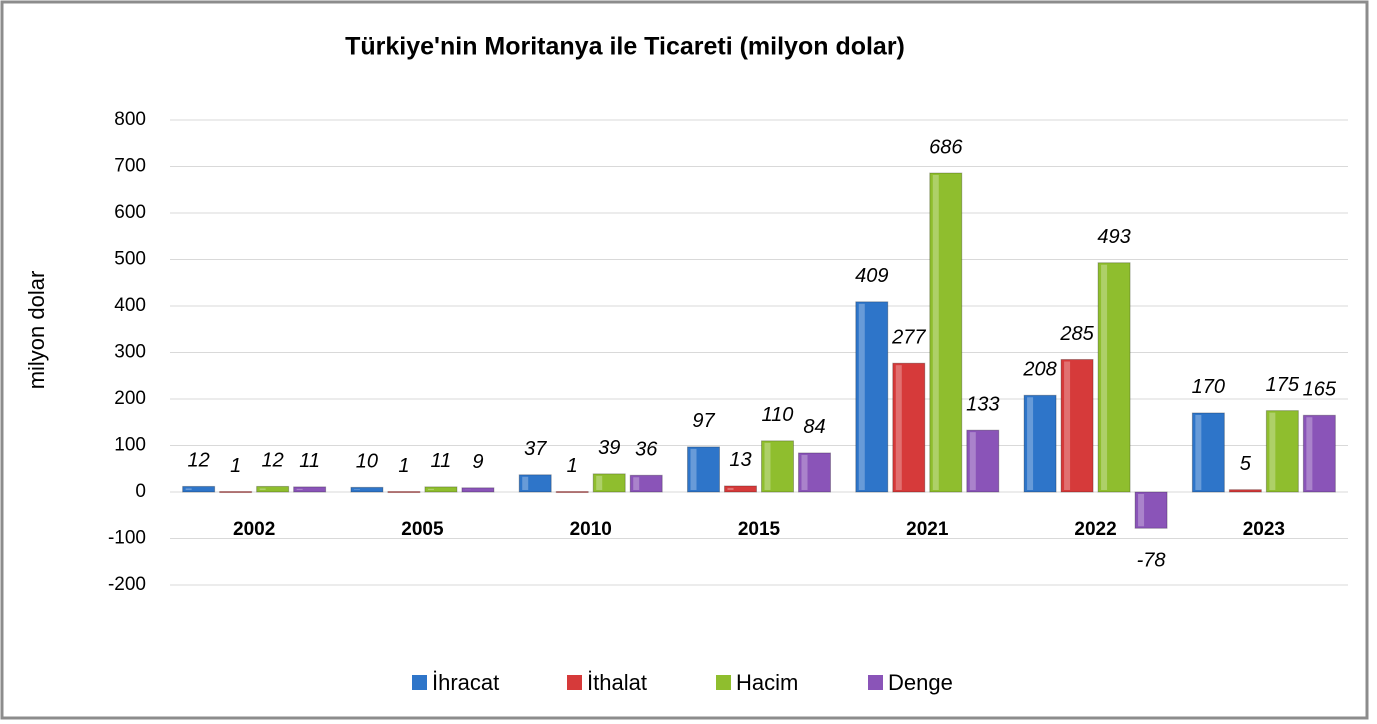 This screenshot has width=1377, height=724. What do you see at coordinates (908, 337) in the screenshot?
I see `data-label: 277` at bounding box center [908, 337].